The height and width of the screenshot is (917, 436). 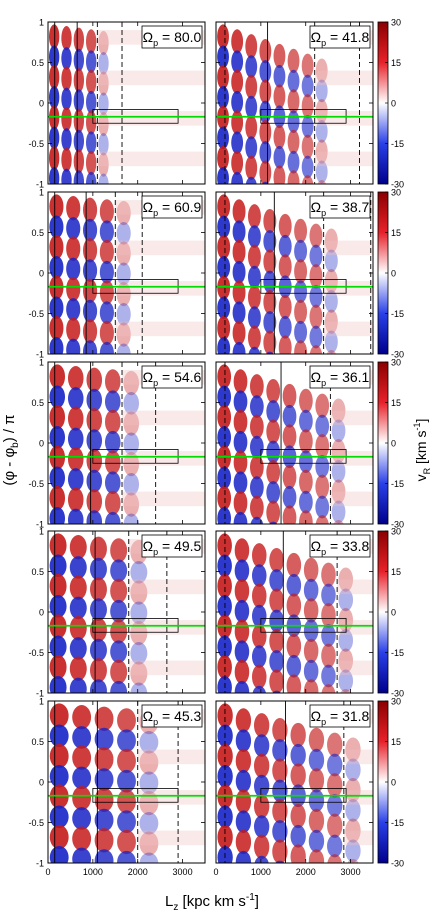 I want to click on x-tick-label: 2000, so click(x=138, y=872).